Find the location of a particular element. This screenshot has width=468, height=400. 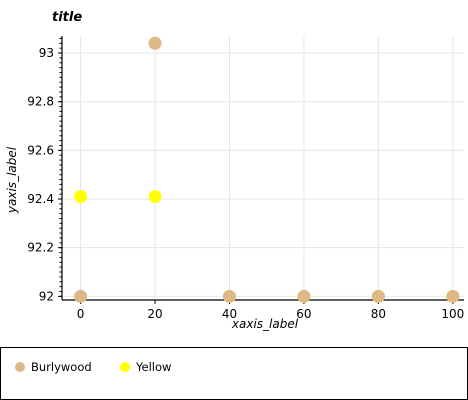

x-tick-label: 40 is located at coordinates (229, 314).